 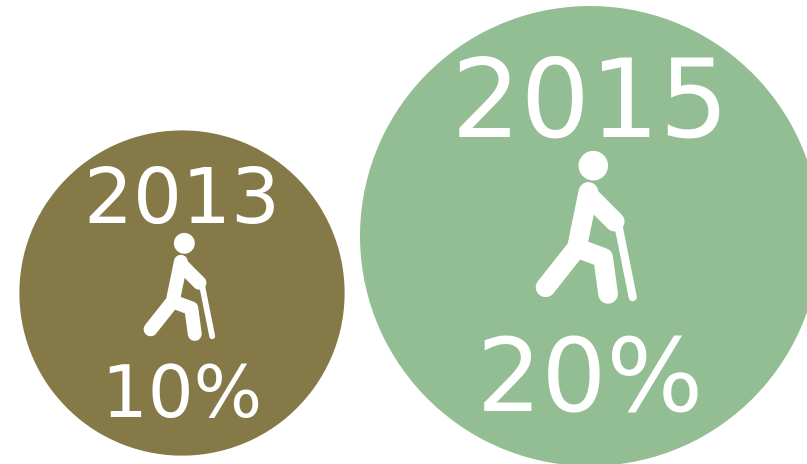 I want to click on value-label: 10%, so click(x=182, y=393).